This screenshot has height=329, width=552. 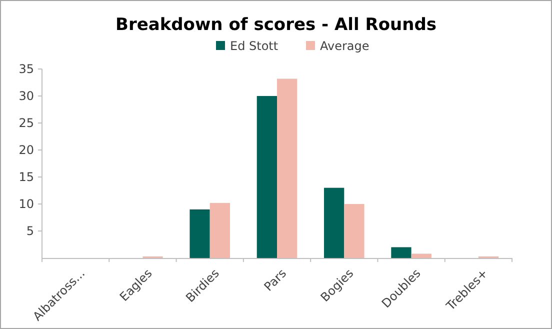 What do you see at coordinates (26, 150) in the screenshot?
I see `y-tick-label: 20` at bounding box center [26, 150].